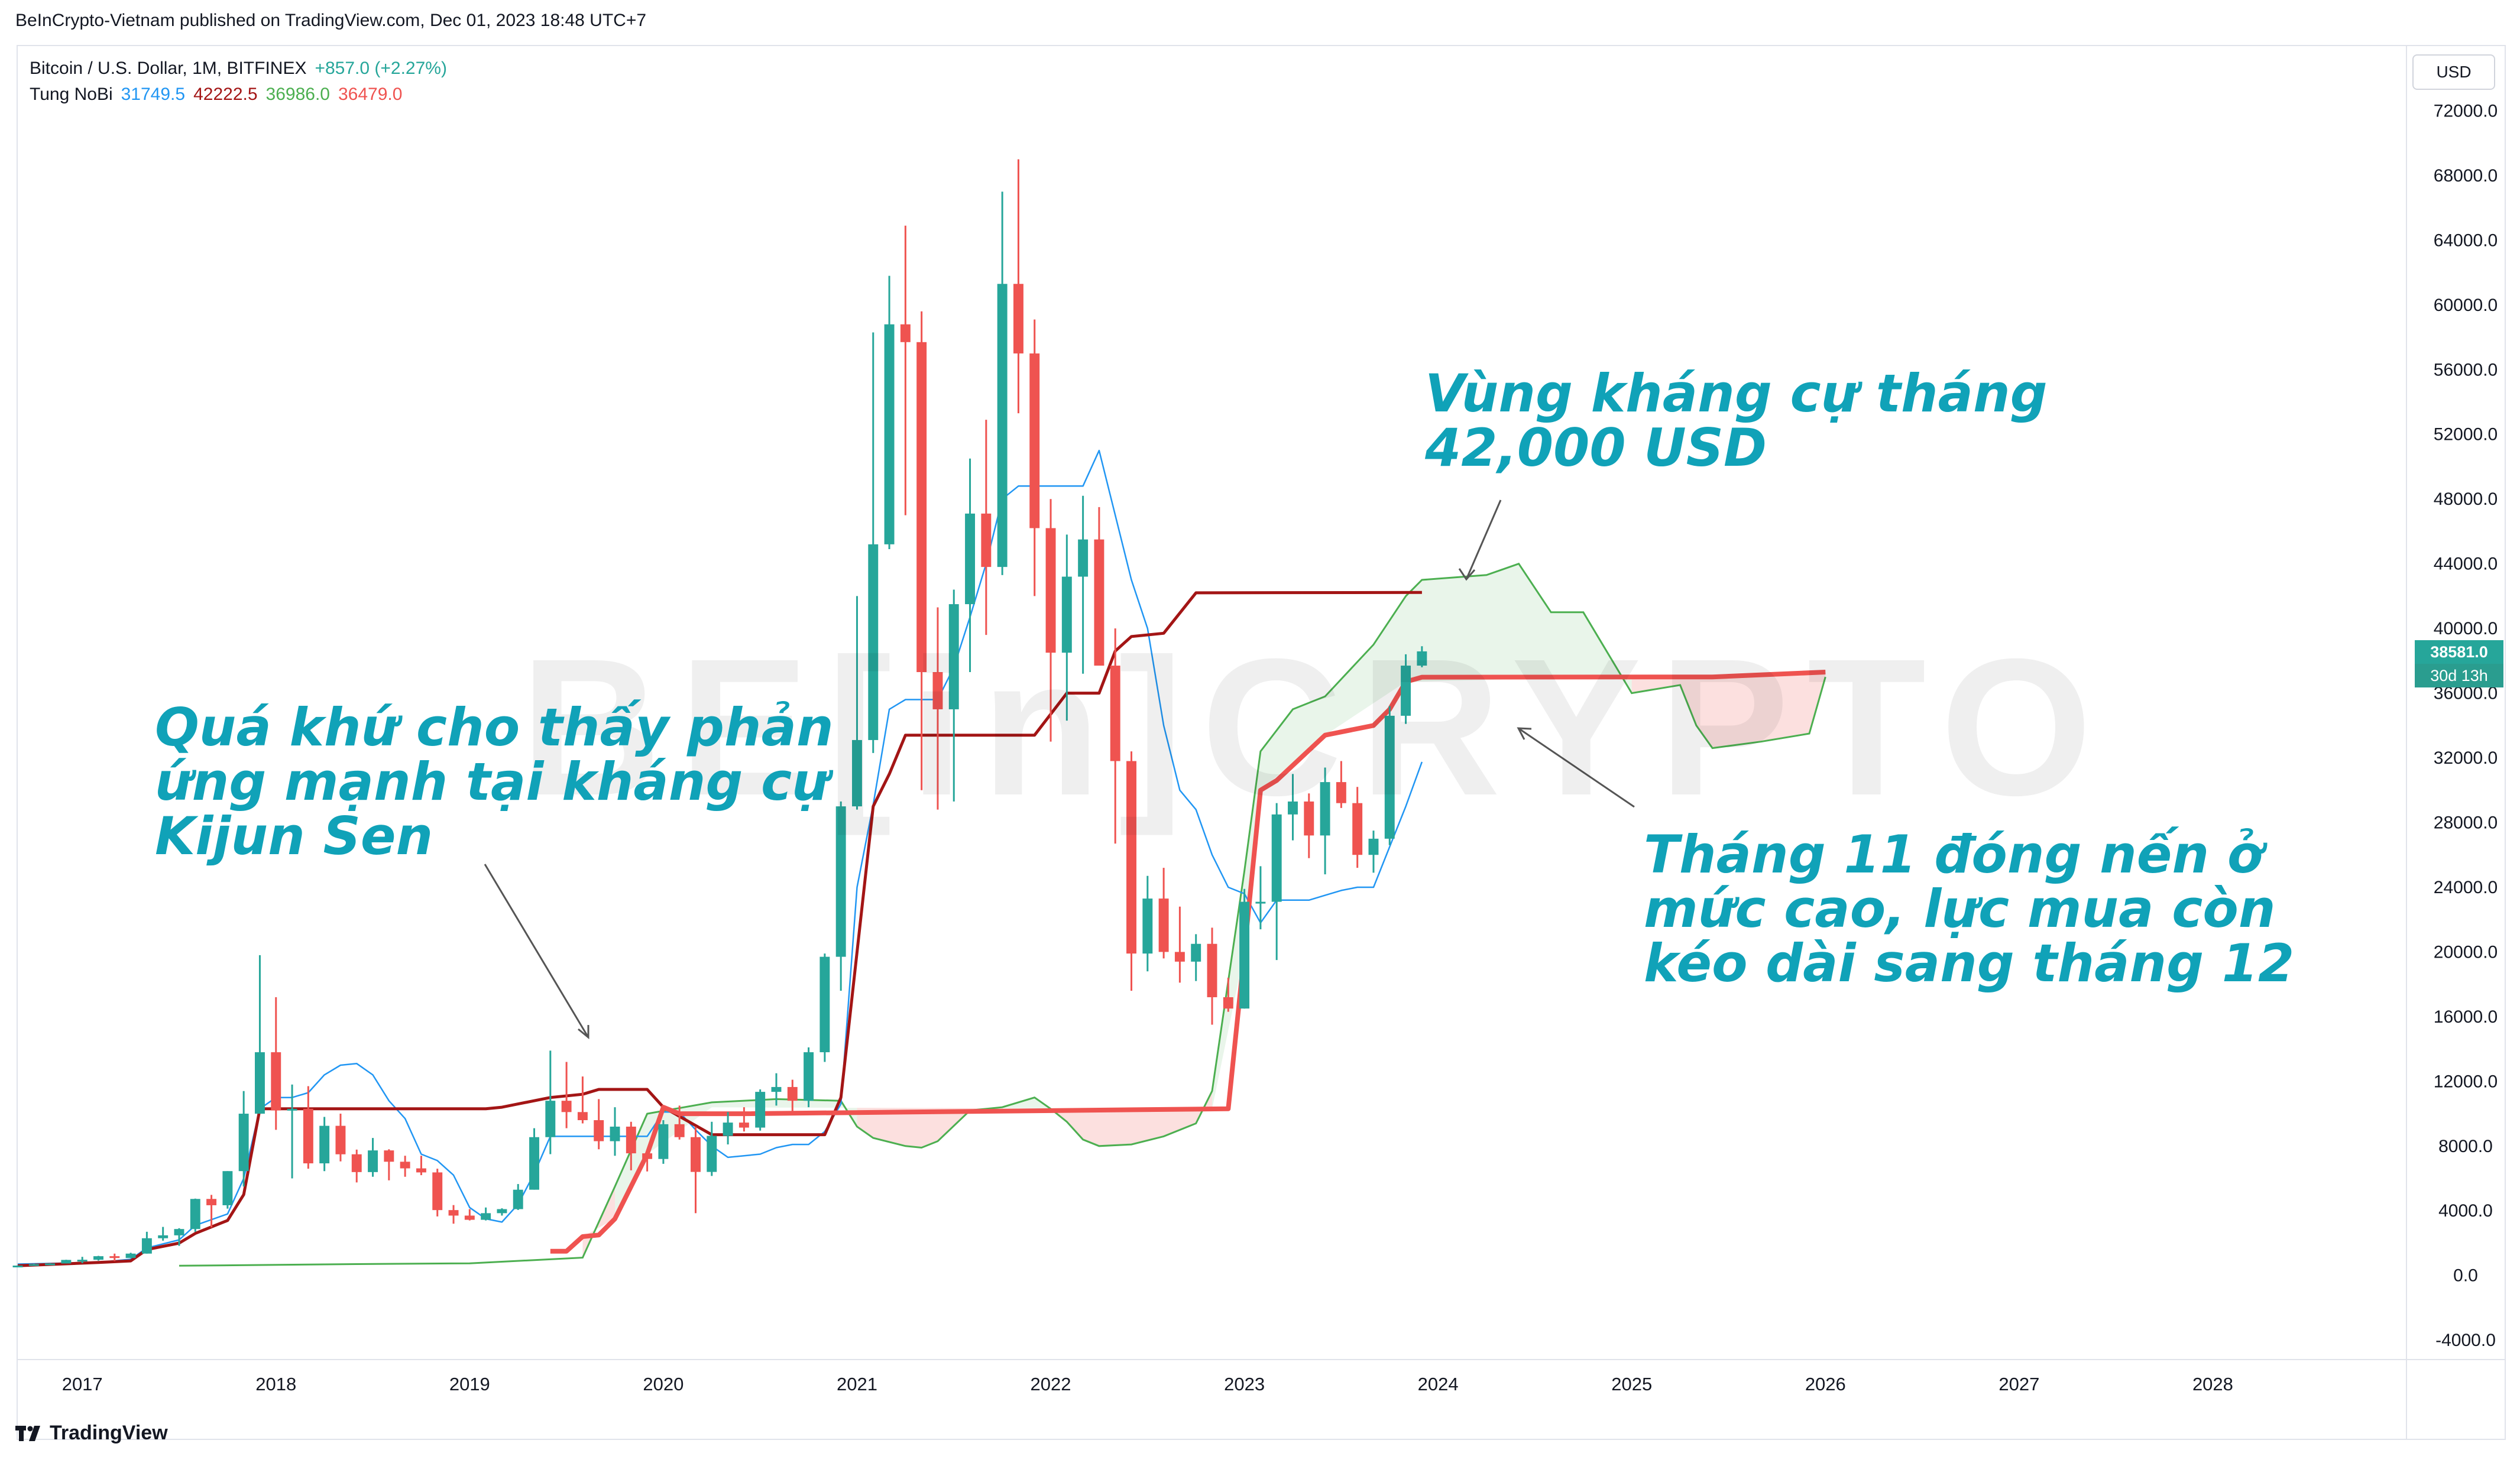 Image resolution: width=2520 pixels, height=1463 pixels. What do you see at coordinates (153, 95) in the screenshot?
I see `indicator-value-1: 31749.5` at bounding box center [153, 95].